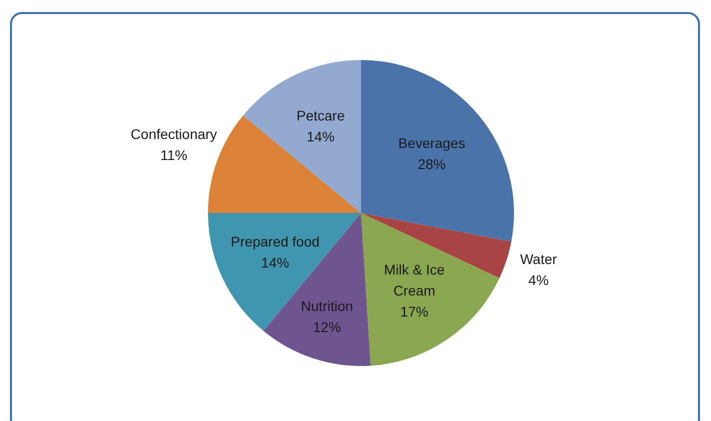  Describe the element at coordinates (414, 311) in the screenshot. I see `data-label: 17%` at that location.